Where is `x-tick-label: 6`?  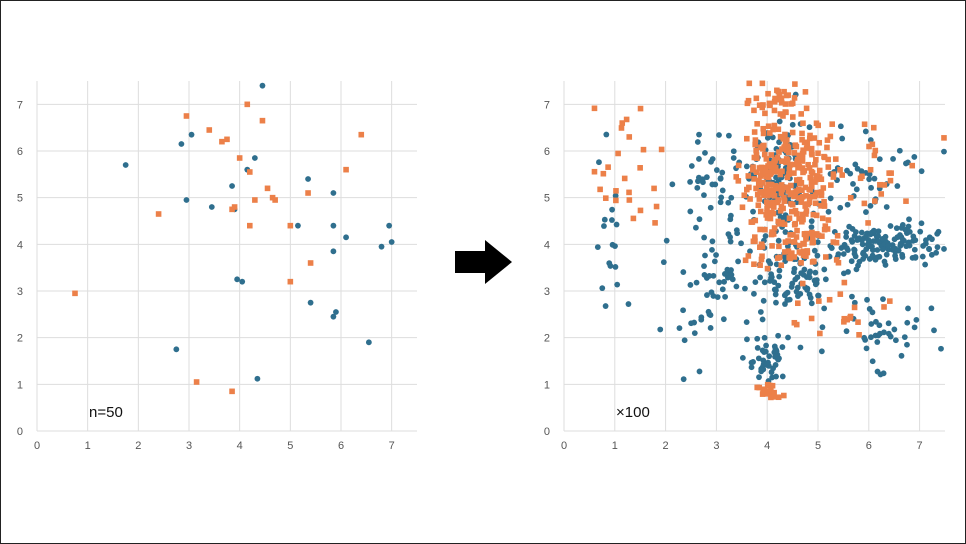
x-tick-label: 6 is located at coordinates (341, 446).